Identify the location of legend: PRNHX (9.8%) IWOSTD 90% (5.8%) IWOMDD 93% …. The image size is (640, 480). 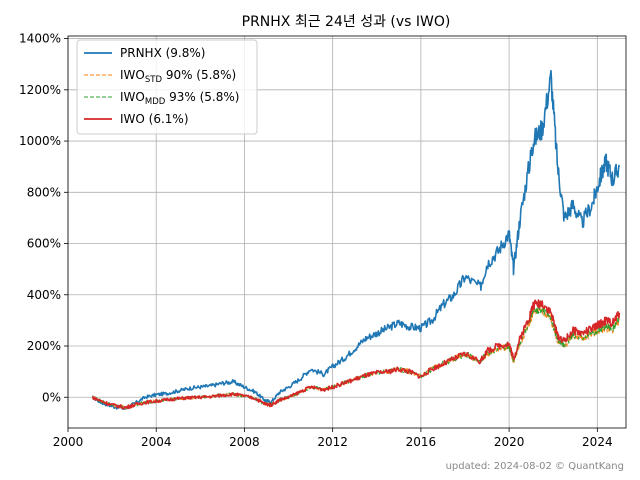
(167, 87).